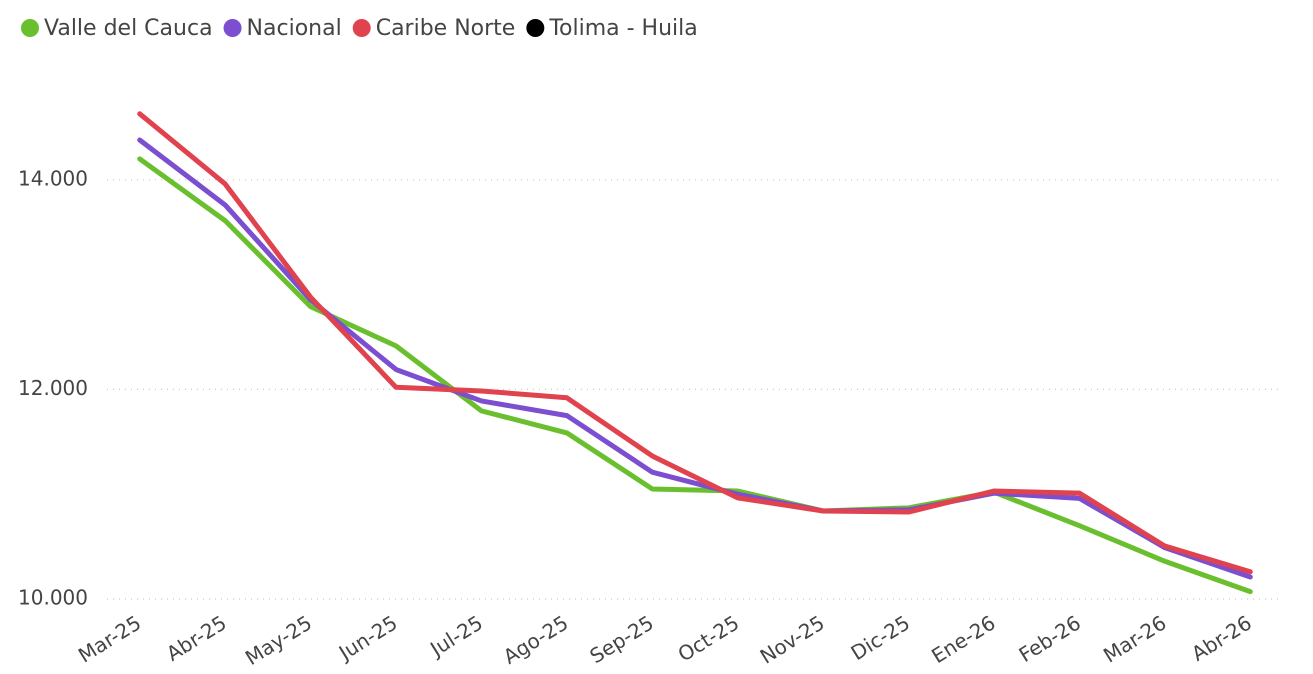 This screenshot has width=1313, height=674. Describe the element at coordinates (367, 638) in the screenshot. I see `x-tick-label: Jun-25` at that location.